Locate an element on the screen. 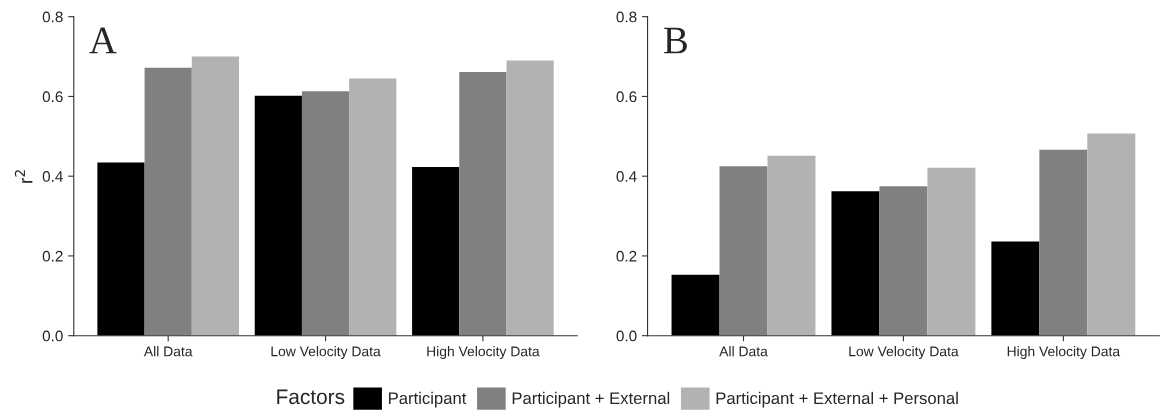 This screenshot has width=1171, height=417. legend-label: Participant + External + Personal is located at coordinates (837, 399).